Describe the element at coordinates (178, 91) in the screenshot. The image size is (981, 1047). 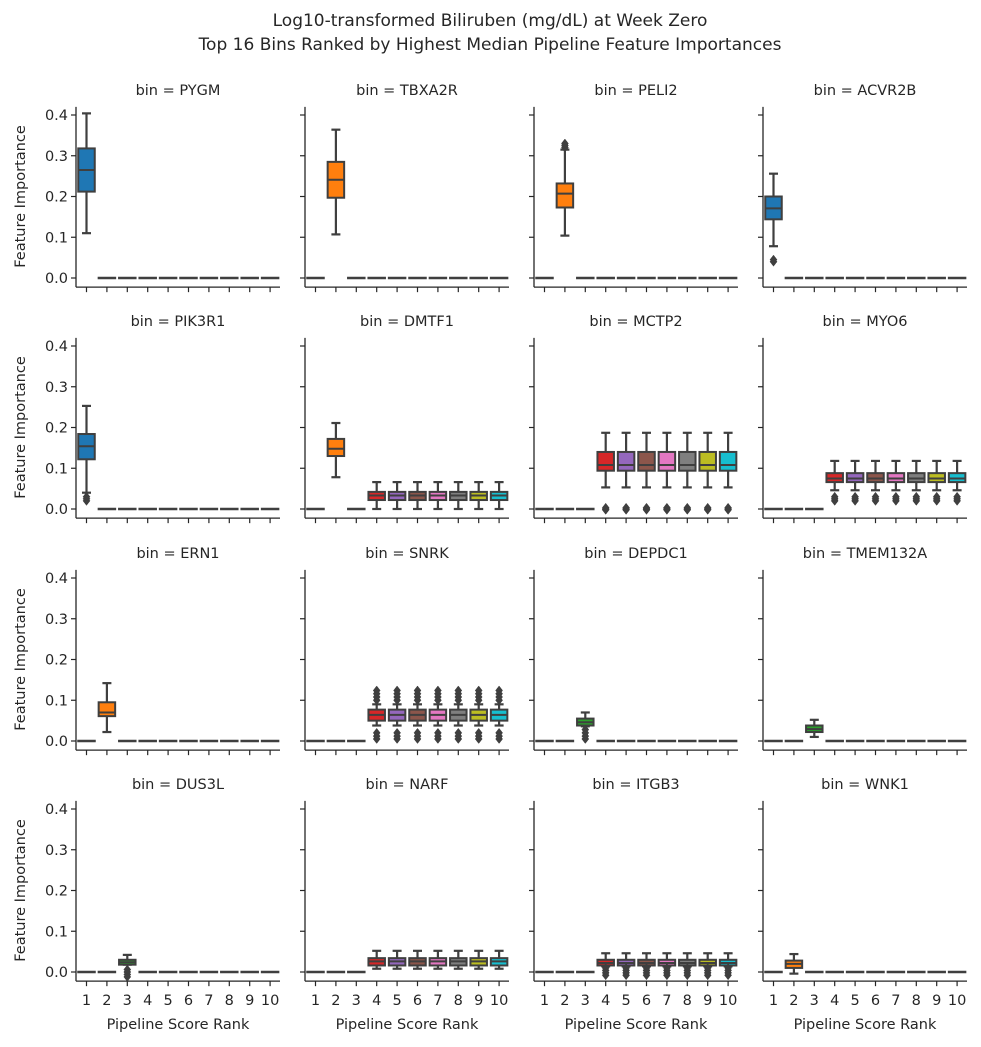
I see `facet-title: bin = PYGM` at that location.